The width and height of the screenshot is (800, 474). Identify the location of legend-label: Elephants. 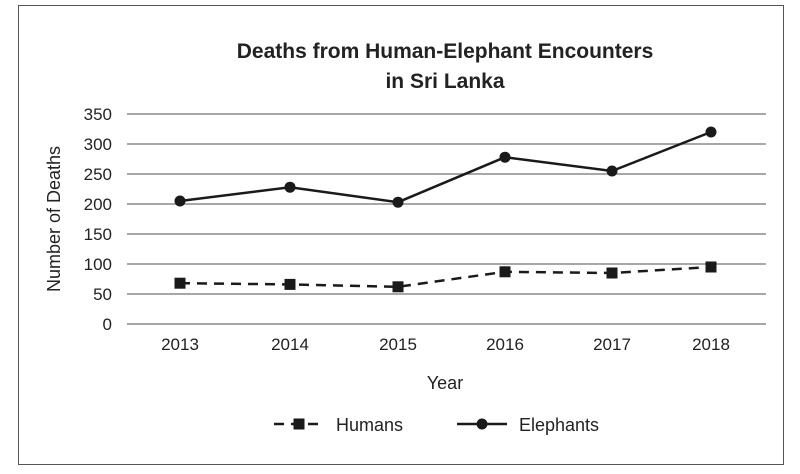
(559, 425).